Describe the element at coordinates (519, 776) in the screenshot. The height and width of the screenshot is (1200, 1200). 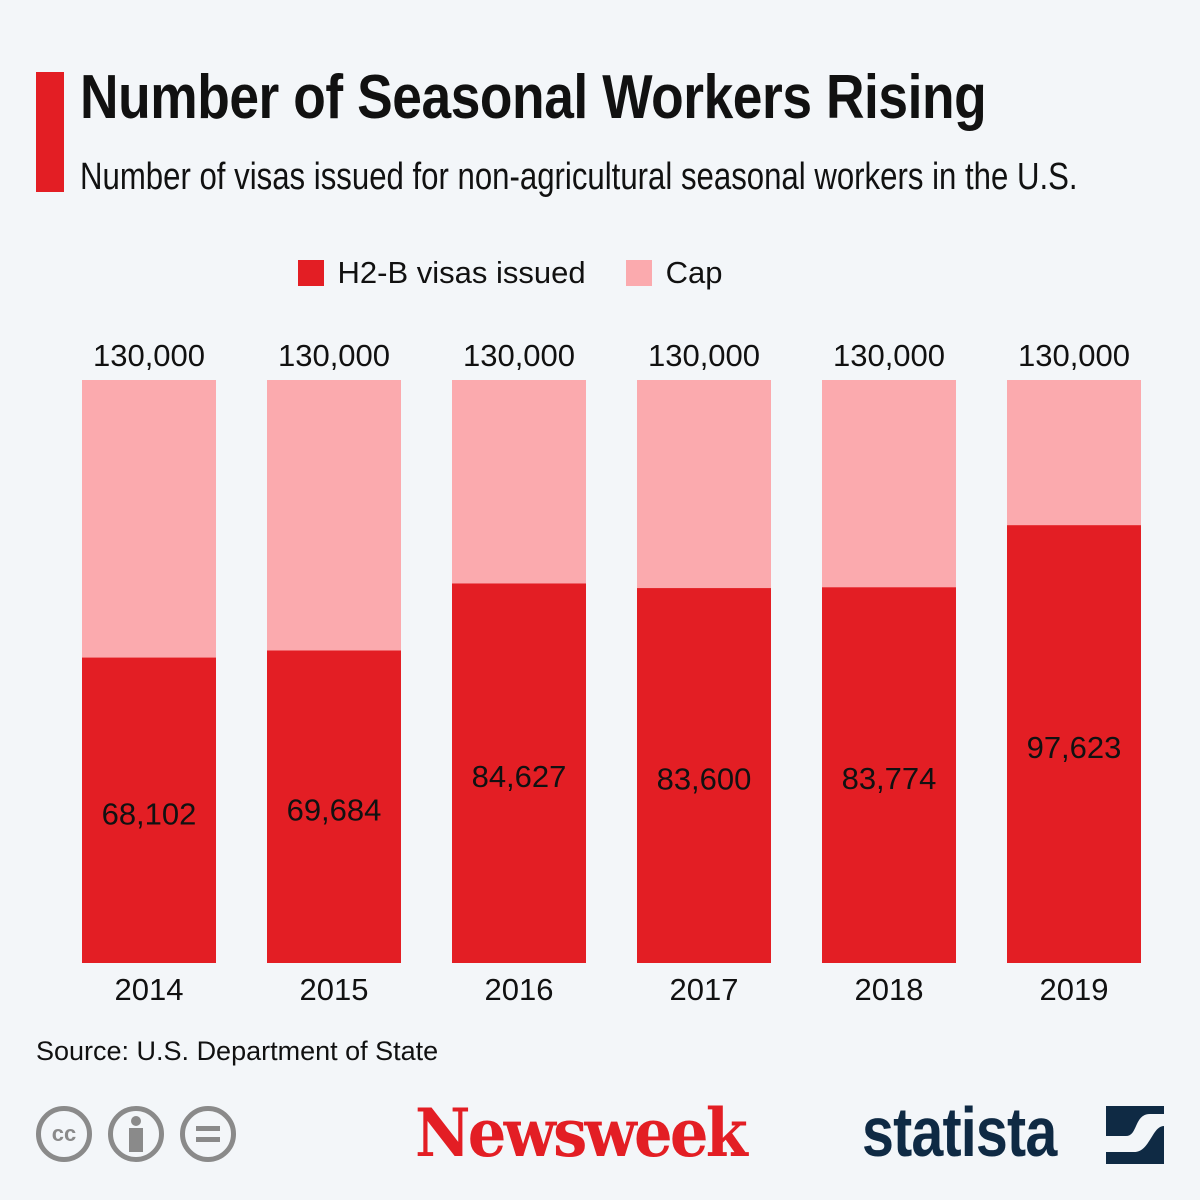
I see `data-label-issued: 84,627` at that location.